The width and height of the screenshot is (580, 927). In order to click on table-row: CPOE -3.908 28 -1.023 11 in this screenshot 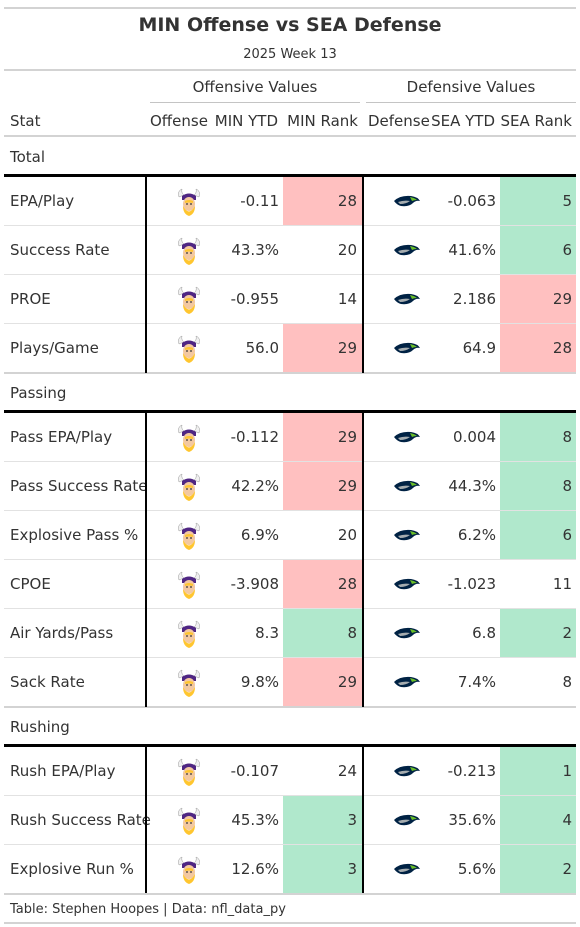, I will do `click(290, 584)`.